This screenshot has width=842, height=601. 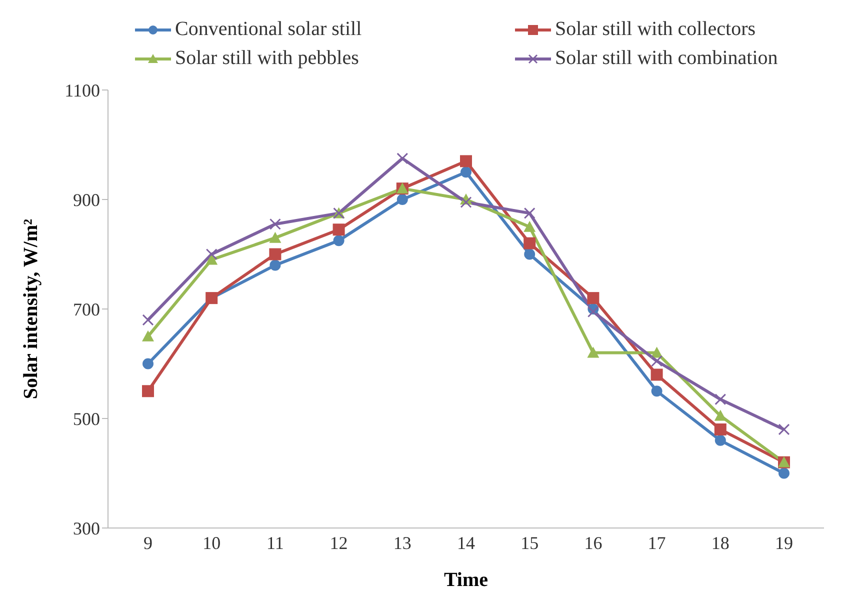 What do you see at coordinates (655, 29) in the screenshot?
I see `legend-label: Solar still with collectors` at bounding box center [655, 29].